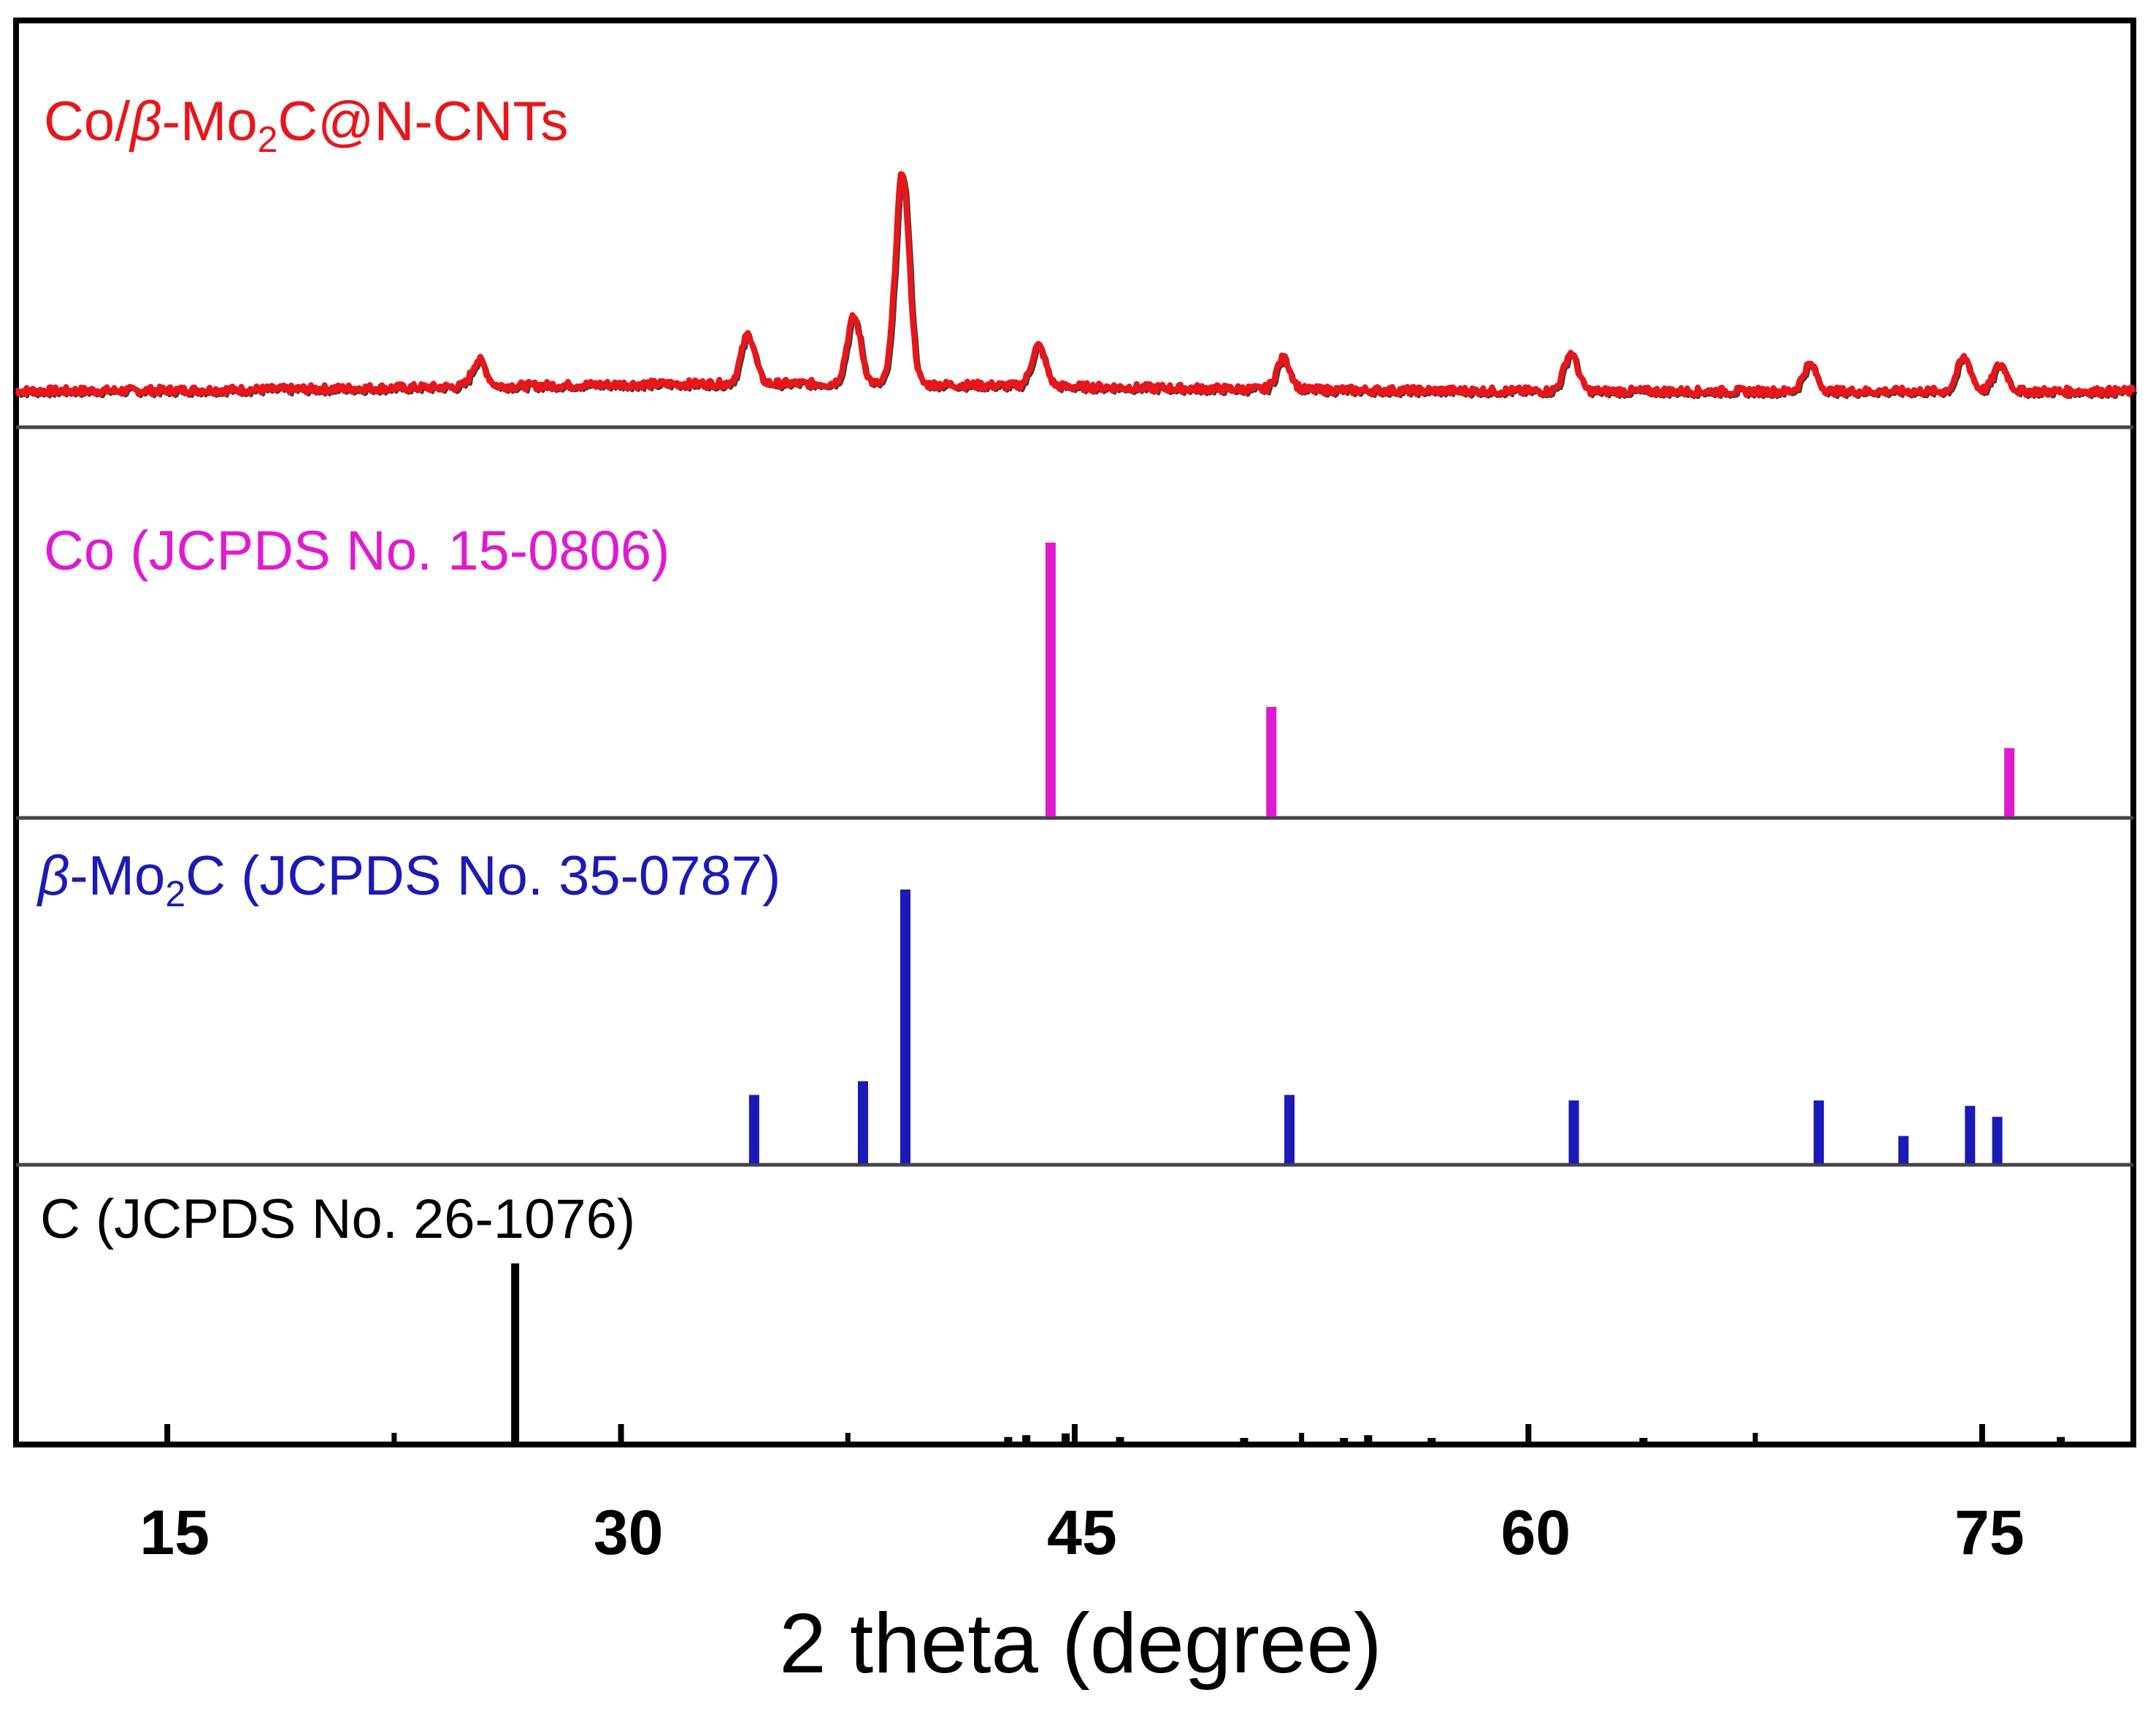  Describe the element at coordinates (408, 879) in the screenshot. I see `series-label-mo2c: β-Mo2C (JCPDS No. 35-0787)` at that location.